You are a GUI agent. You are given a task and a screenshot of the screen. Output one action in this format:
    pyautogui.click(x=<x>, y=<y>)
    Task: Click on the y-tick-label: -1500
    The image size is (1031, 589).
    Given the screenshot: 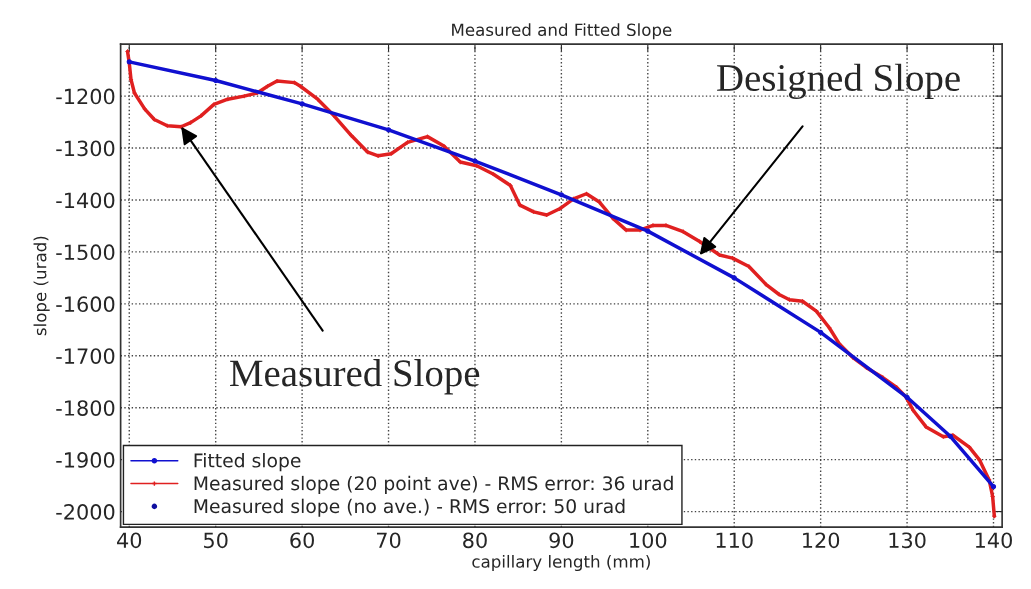 What is the action you would take?
    pyautogui.click(x=85, y=252)
    